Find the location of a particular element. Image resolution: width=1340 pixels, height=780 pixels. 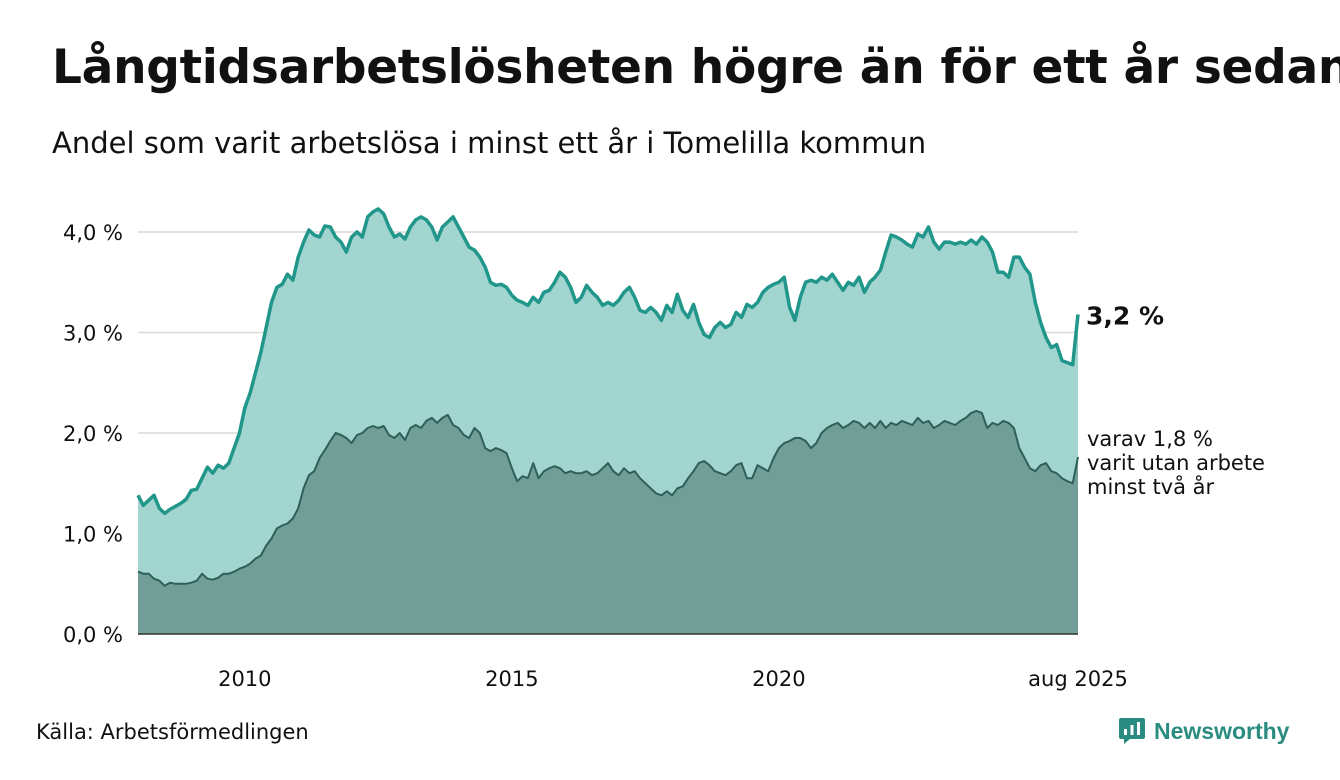

y-tick-label: 2,0 % is located at coordinates (93, 434).